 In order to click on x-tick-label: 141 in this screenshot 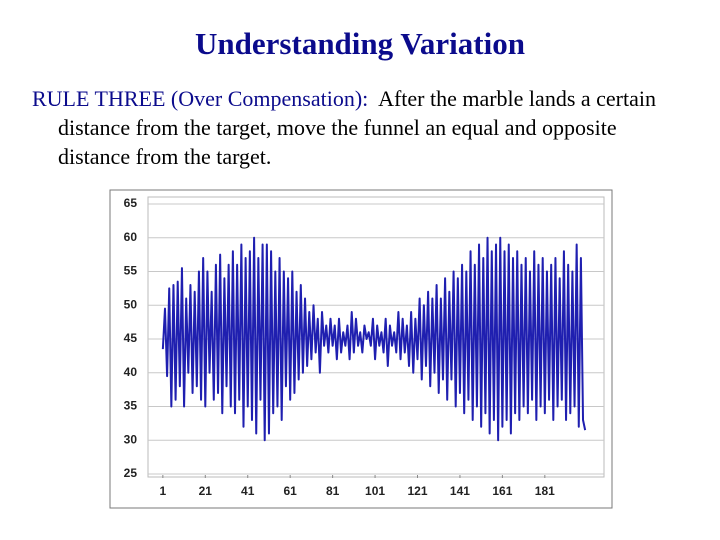, I will do `click(460, 491)`.